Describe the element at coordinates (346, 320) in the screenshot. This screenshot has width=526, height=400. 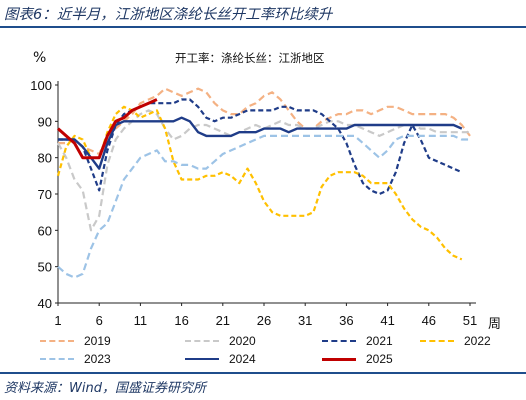
I see `x-tick-label: 36` at that location.